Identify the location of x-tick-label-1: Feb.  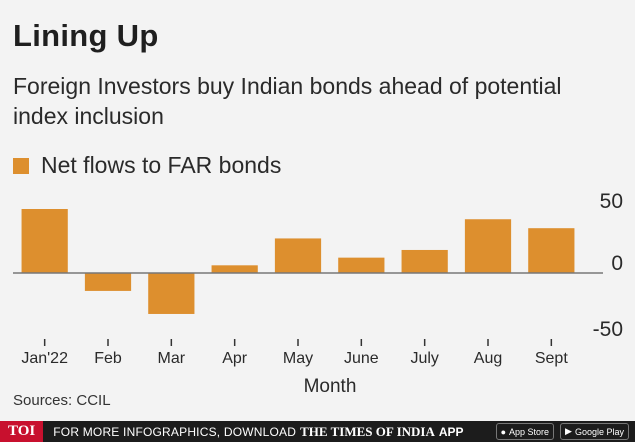
(108, 358).